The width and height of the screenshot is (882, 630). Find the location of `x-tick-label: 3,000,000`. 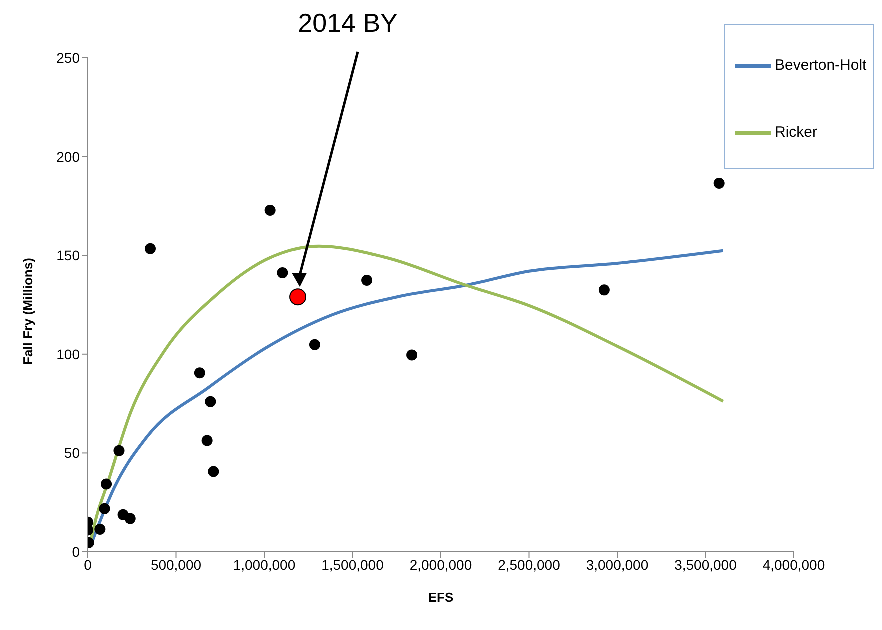

x-tick-label: 3,000,000 is located at coordinates (617, 564).